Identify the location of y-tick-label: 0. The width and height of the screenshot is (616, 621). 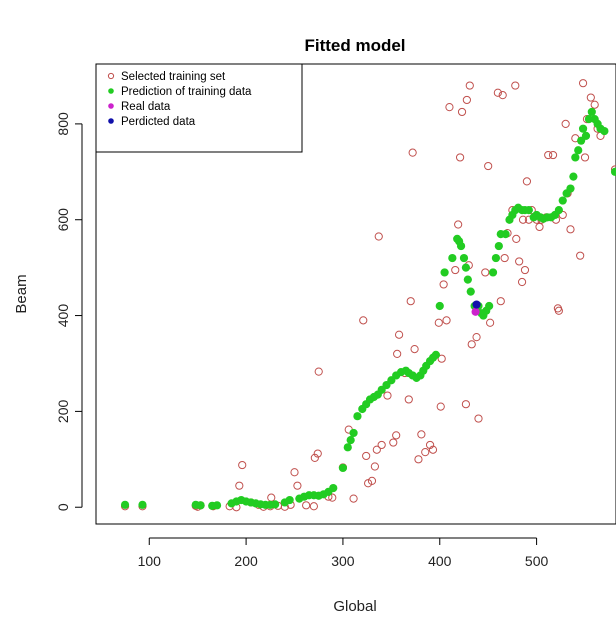
(63, 507).